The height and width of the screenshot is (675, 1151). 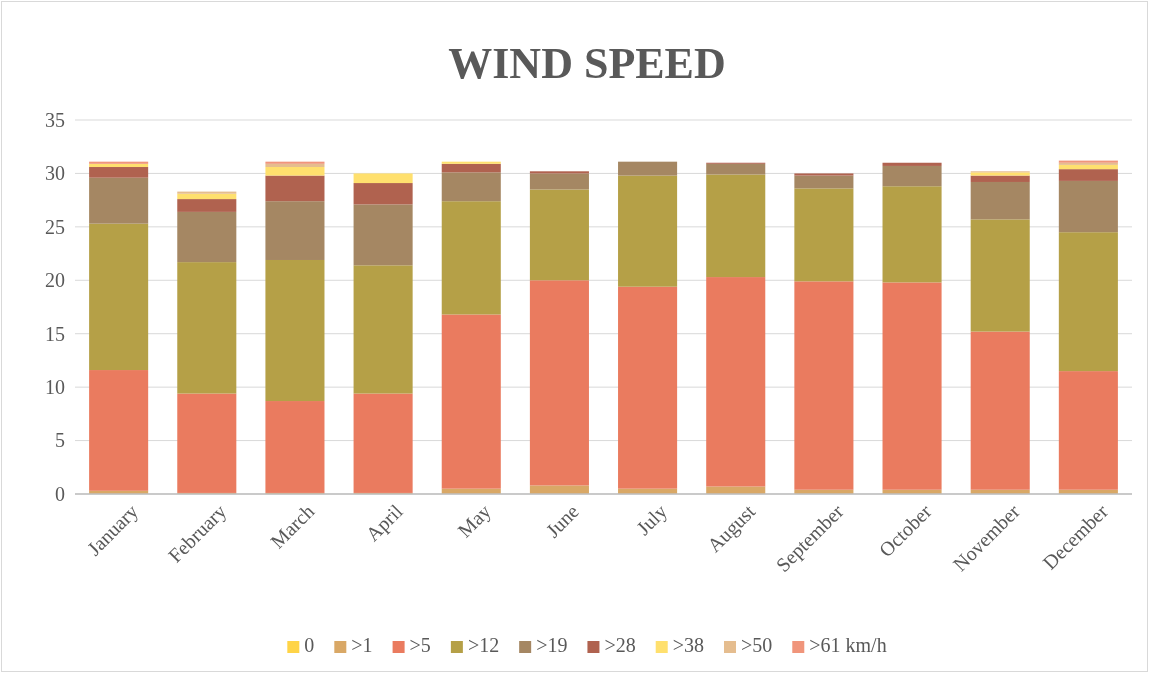 I want to click on legend-label: >50, so click(x=757, y=645).